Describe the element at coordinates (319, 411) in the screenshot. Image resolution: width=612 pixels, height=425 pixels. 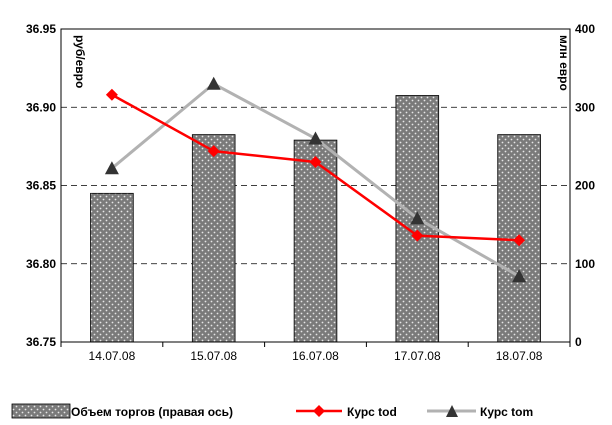
I see `legend-marker-tod` at that location.